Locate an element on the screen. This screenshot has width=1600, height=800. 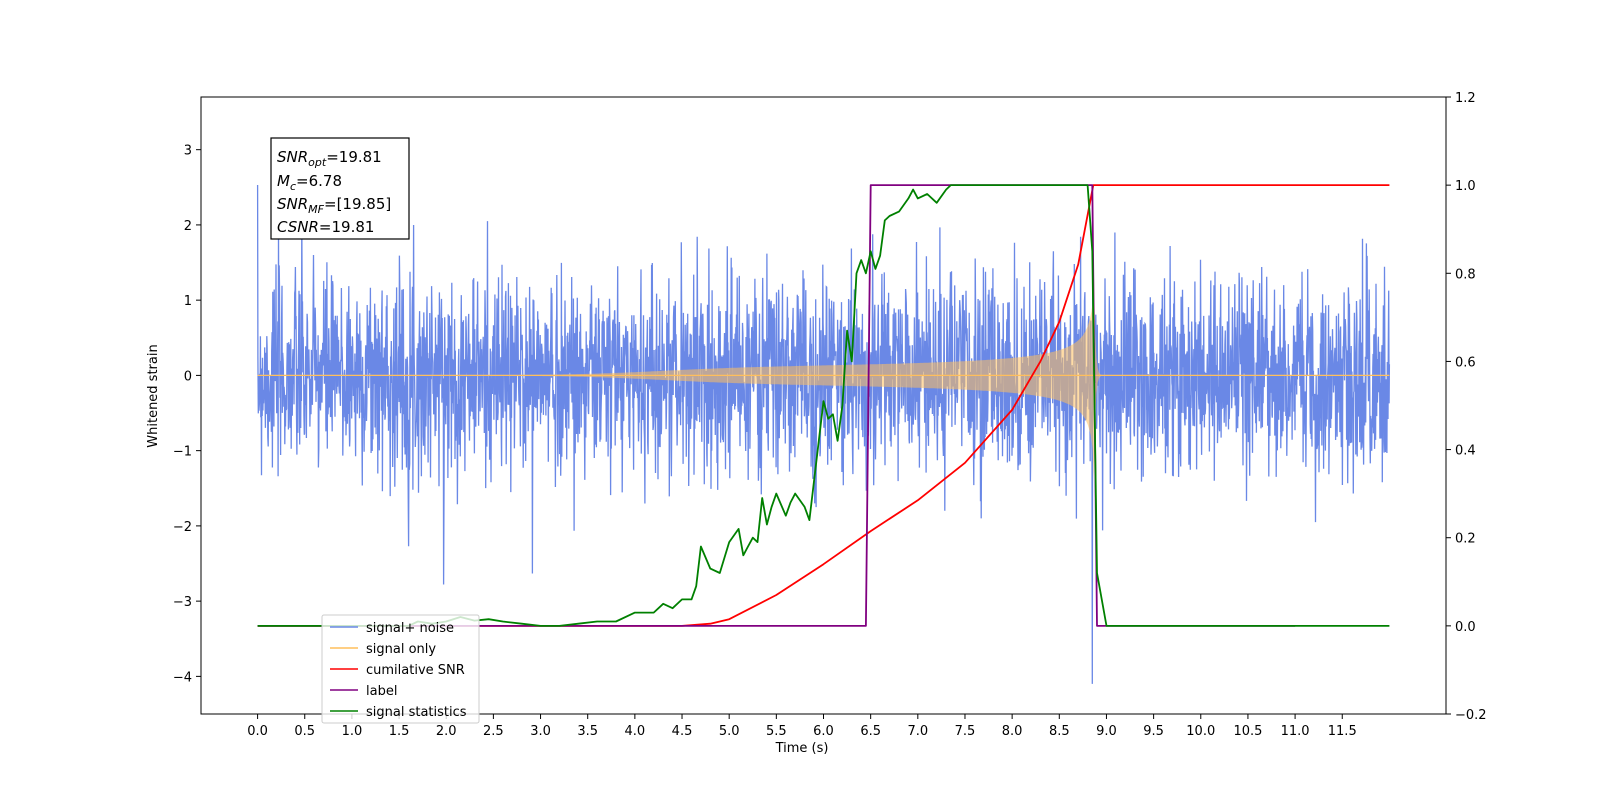
x-tick-label: 7.5 is located at coordinates (965, 731).